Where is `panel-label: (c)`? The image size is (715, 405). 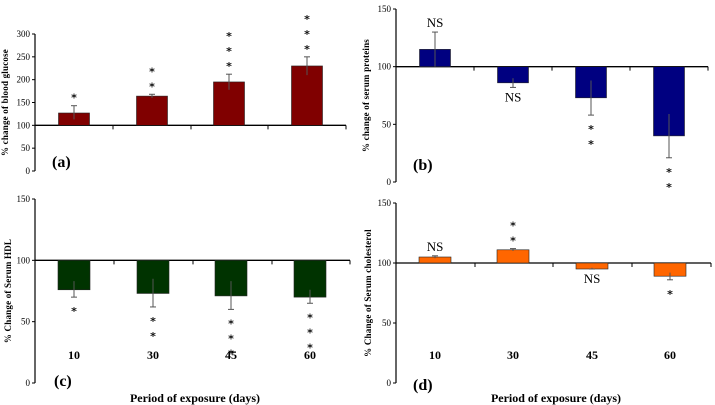
panel-label: (c) is located at coordinates (63, 381).